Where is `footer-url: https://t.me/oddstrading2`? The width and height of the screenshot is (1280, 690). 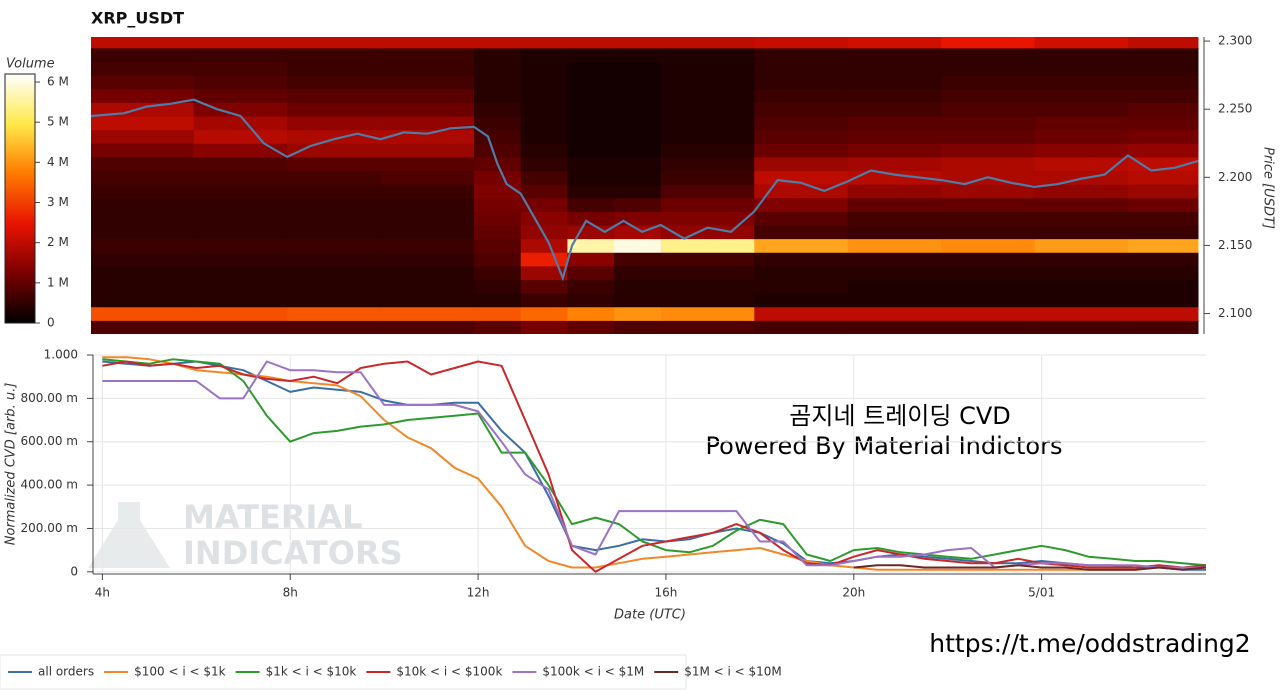 footer-url: https://t.me/oddstrading2 is located at coordinates (1089, 643).